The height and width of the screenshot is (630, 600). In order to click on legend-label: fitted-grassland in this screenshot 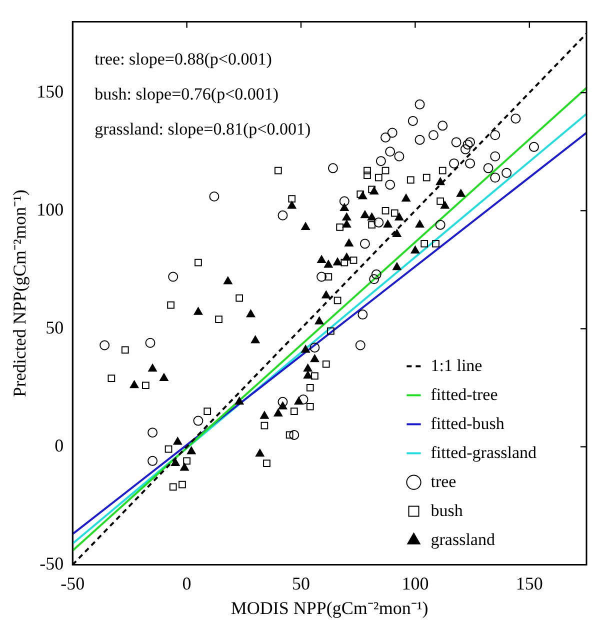, I will do `click(483, 452)`.